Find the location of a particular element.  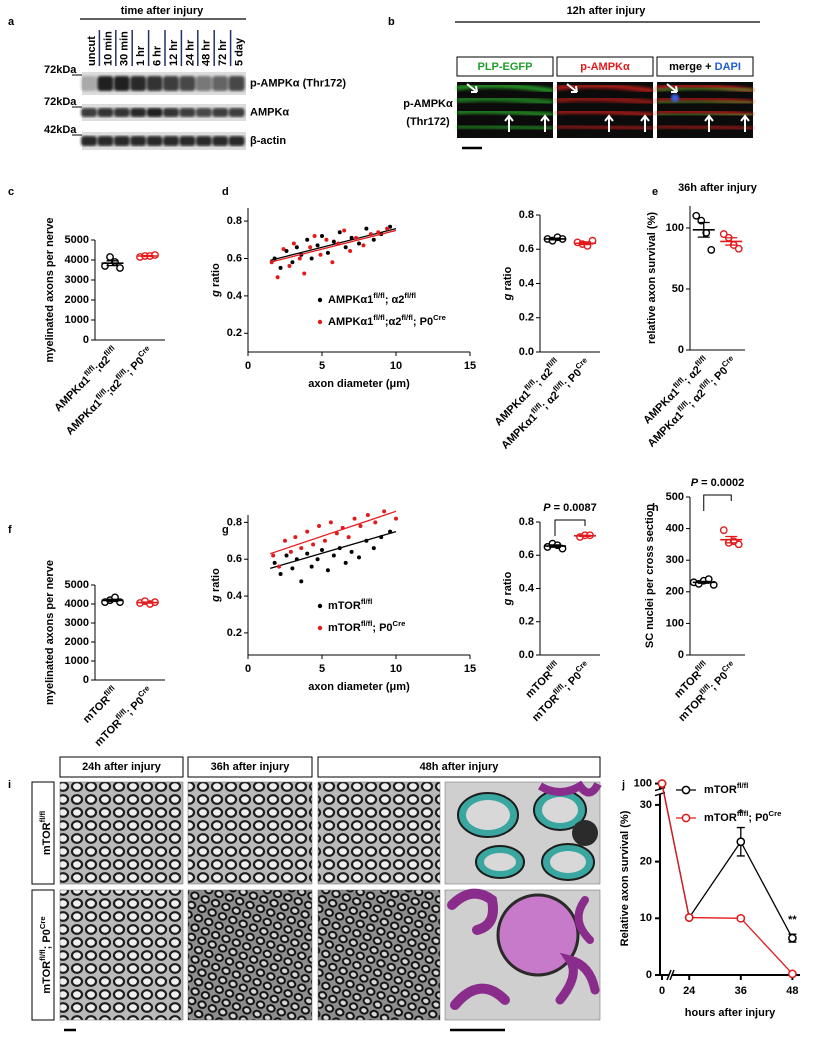

channel-header is located at coordinates (505, 66).